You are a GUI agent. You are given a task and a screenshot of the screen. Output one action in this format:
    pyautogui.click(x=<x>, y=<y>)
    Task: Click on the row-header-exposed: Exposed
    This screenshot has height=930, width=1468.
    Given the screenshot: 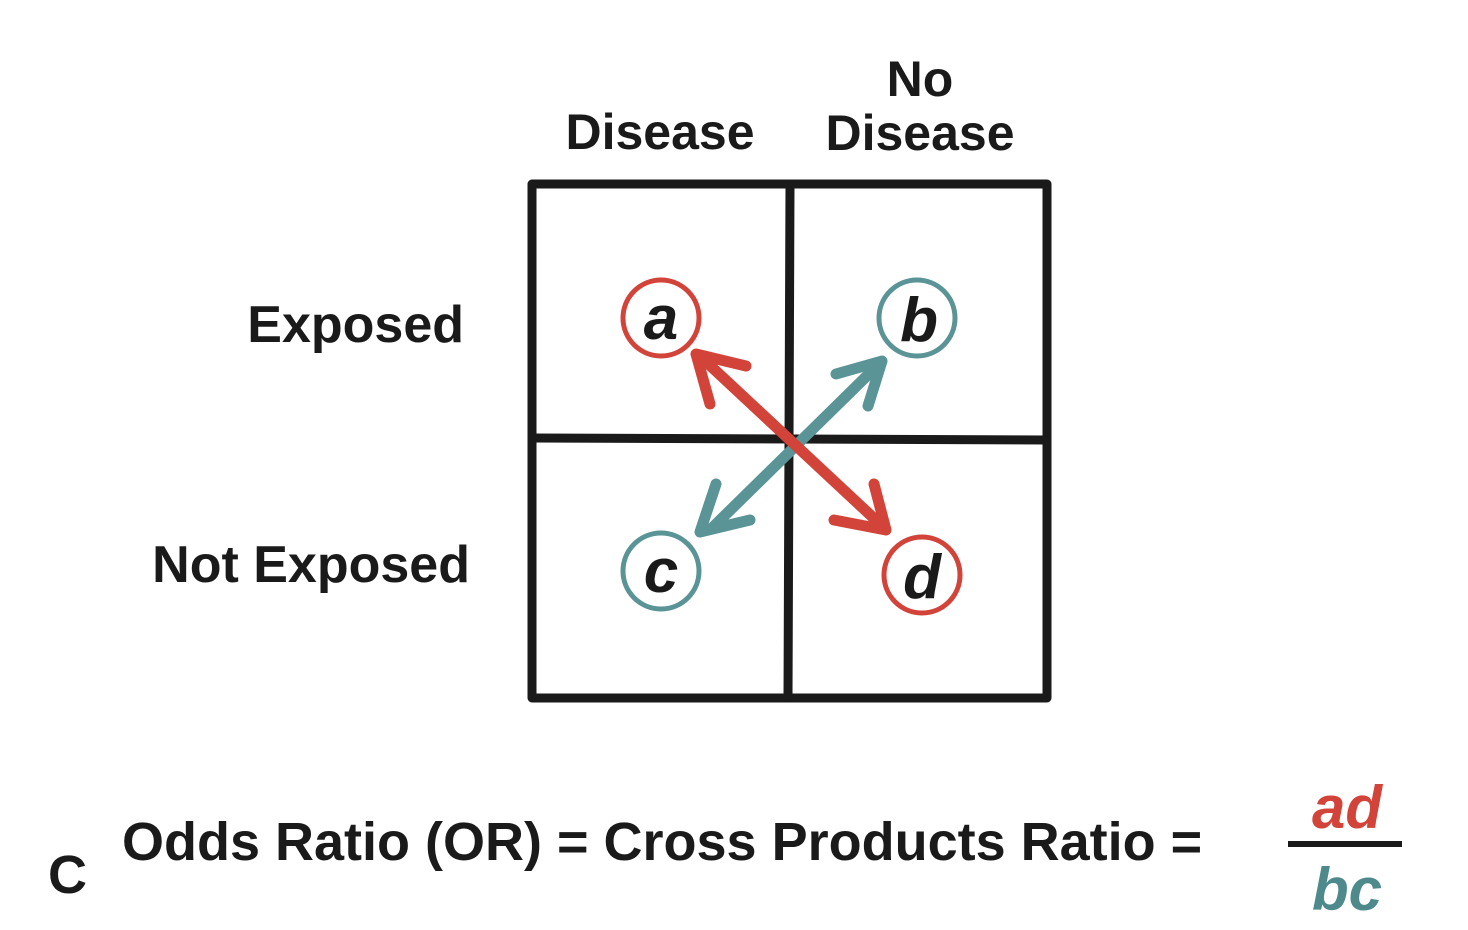 What is the action you would take?
    pyautogui.click(x=355, y=325)
    